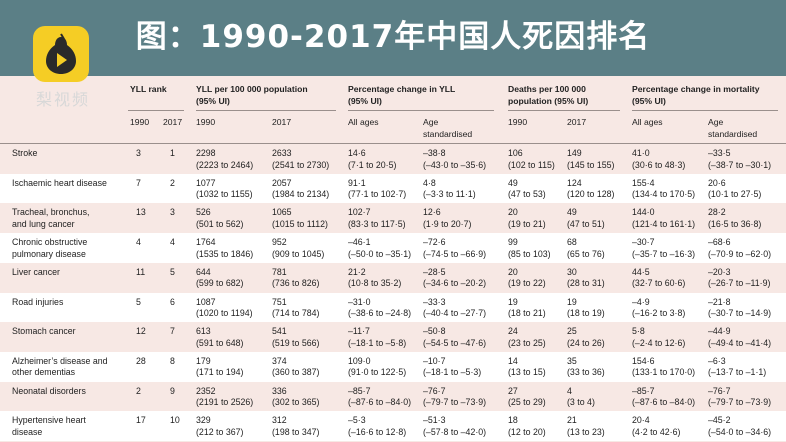 The image size is (786, 442). Describe the element at coordinates (641, 301) in the screenshot. I see `pct-mort-all-line: –4·9` at that location.